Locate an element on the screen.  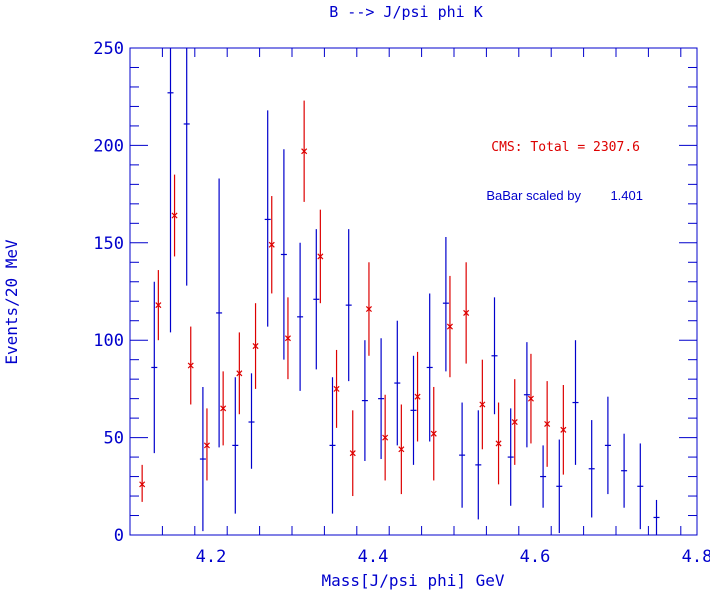
y-axis-label: Events/20 MeV is located at coordinates (11, 302).